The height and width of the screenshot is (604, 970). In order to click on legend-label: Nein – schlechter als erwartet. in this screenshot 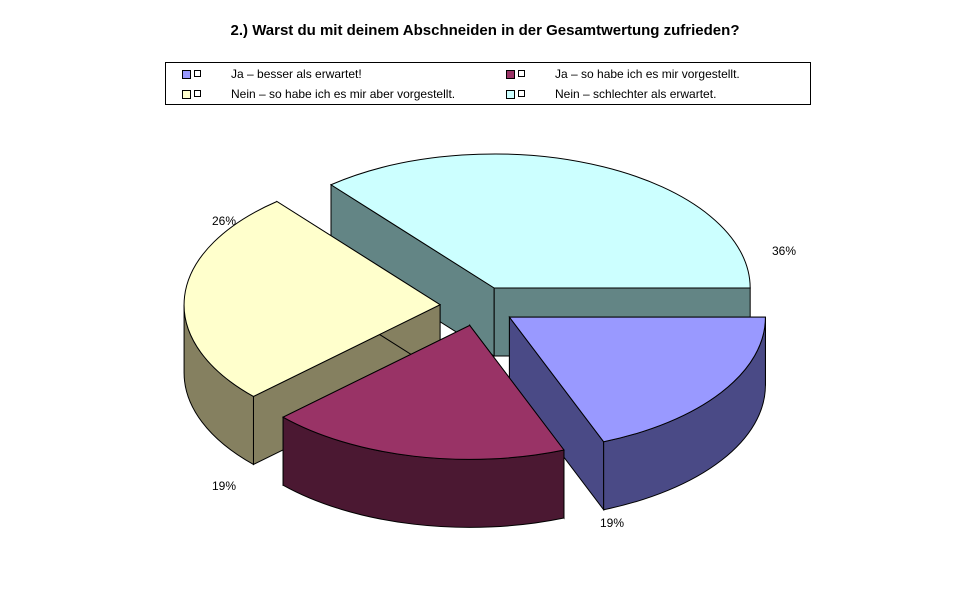, I will do `click(636, 94)`.